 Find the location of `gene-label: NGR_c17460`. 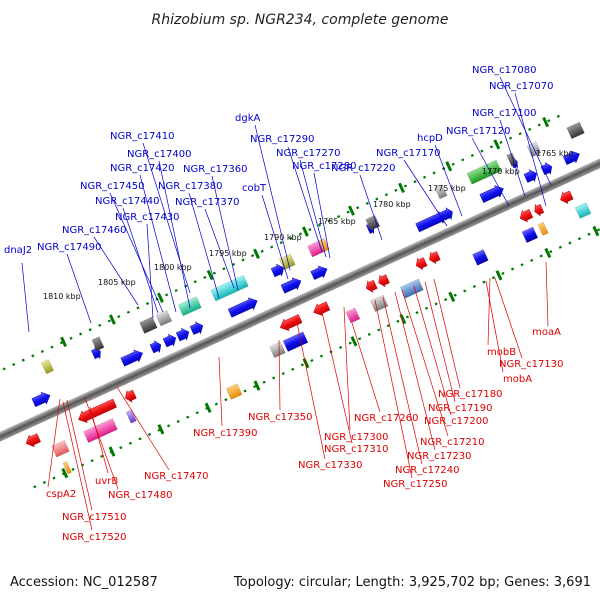

gene-label: NGR_c17460 is located at coordinates (94, 230).